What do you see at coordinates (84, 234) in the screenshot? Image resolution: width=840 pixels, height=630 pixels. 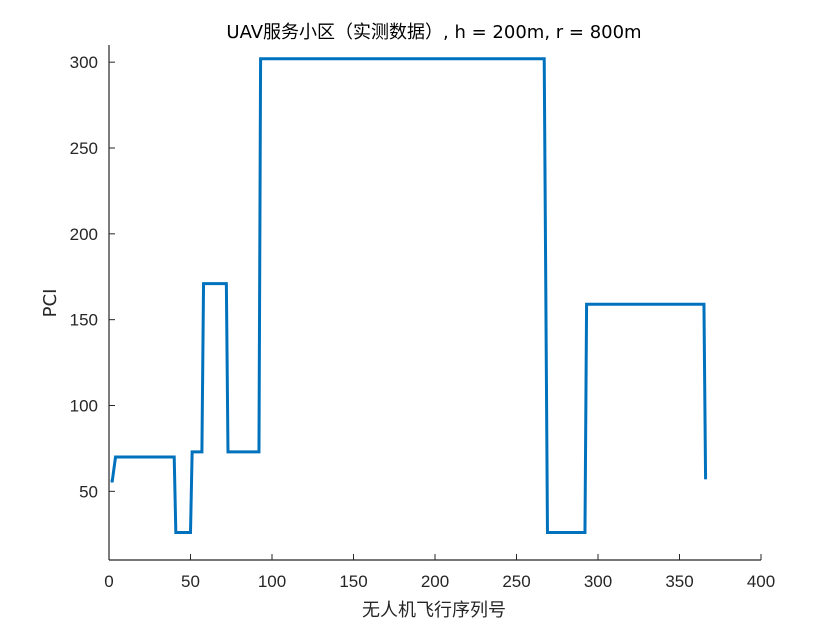 I see `y-tick-label: 200` at bounding box center [84, 234].